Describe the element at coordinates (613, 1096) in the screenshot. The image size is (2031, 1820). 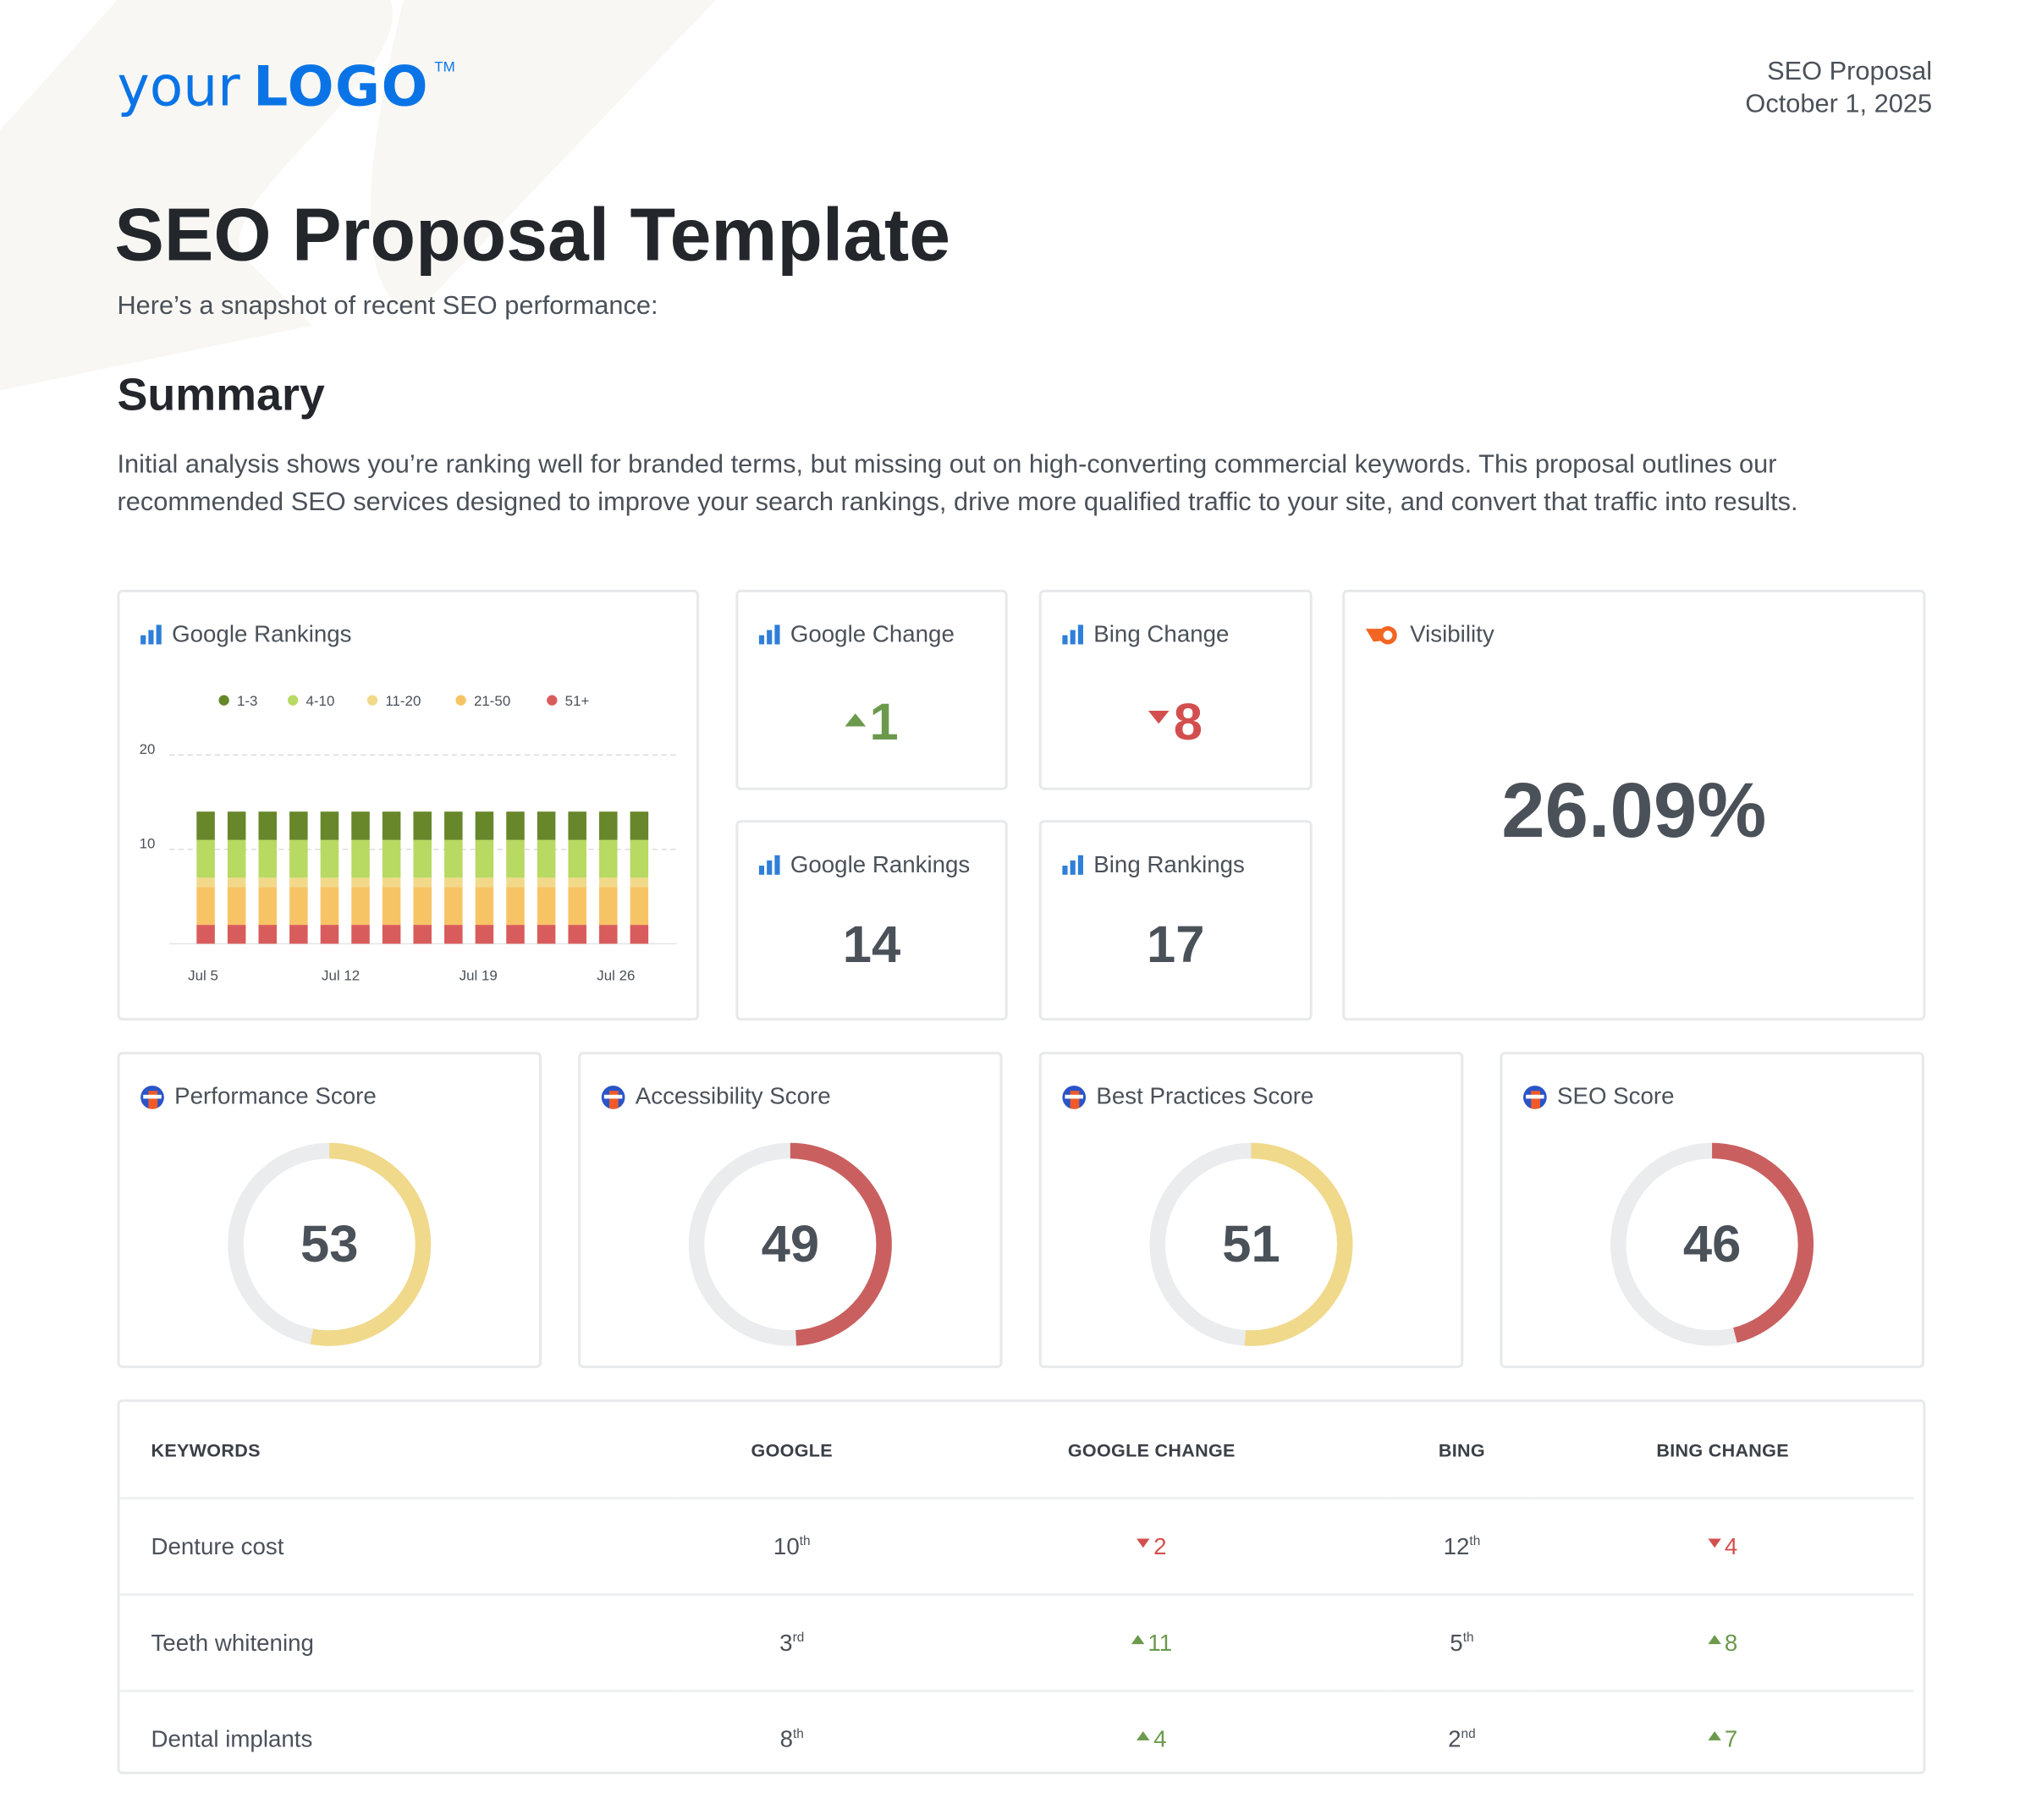
I see `lighthouse-icon` at that location.